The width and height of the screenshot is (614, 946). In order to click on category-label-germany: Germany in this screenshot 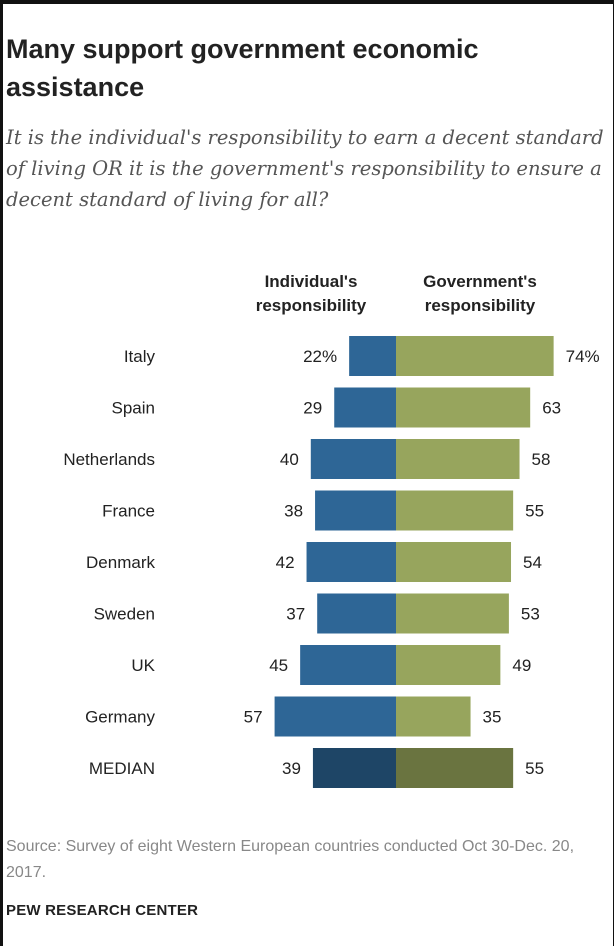, I will do `click(120, 717)`.